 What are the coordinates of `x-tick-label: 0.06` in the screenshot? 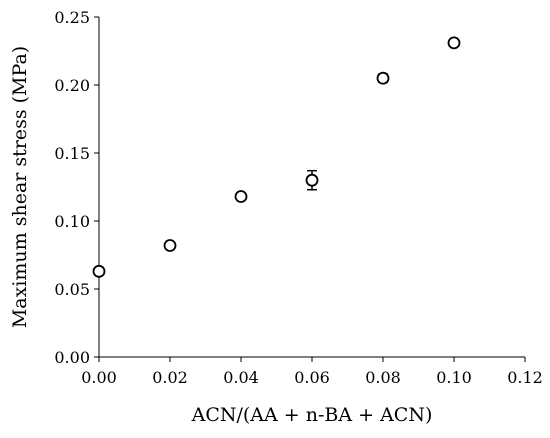 It's located at (312, 377).